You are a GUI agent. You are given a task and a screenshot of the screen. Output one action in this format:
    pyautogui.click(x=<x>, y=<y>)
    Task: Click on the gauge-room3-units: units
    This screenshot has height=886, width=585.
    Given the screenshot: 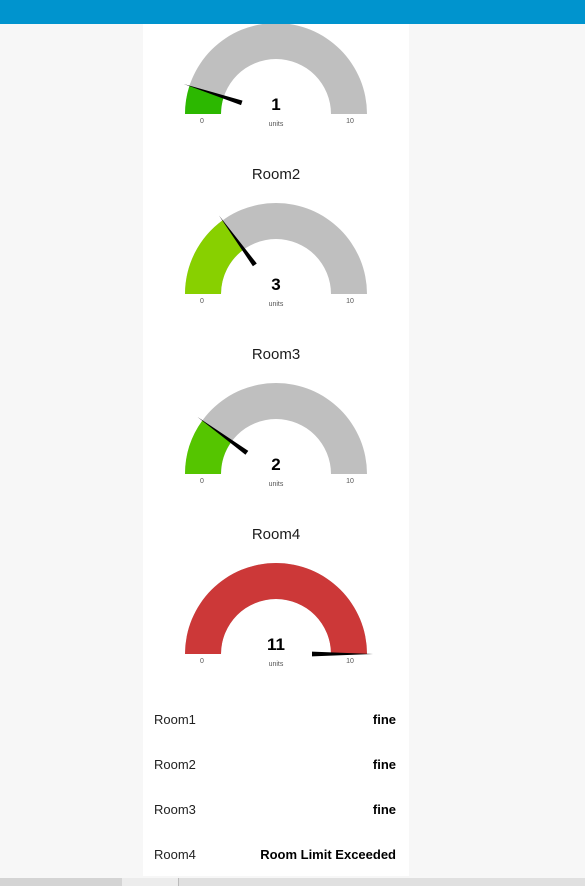 What is the action you would take?
    pyautogui.click(x=276, y=484)
    